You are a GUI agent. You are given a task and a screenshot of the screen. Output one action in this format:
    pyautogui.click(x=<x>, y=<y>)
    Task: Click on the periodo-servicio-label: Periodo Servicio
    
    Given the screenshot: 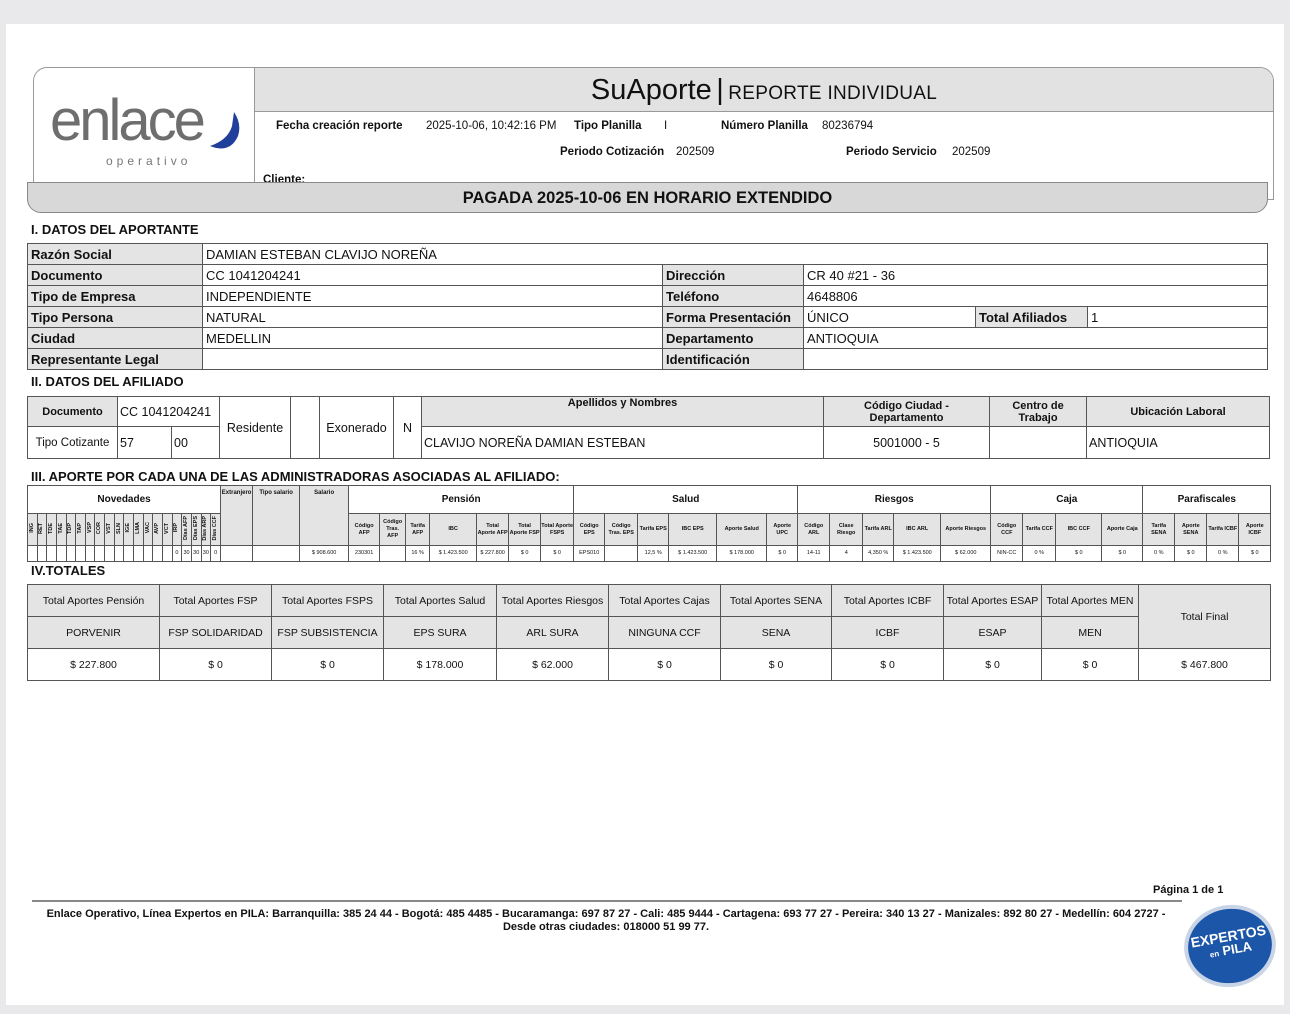 What is the action you would take?
    pyautogui.click(x=891, y=152)
    